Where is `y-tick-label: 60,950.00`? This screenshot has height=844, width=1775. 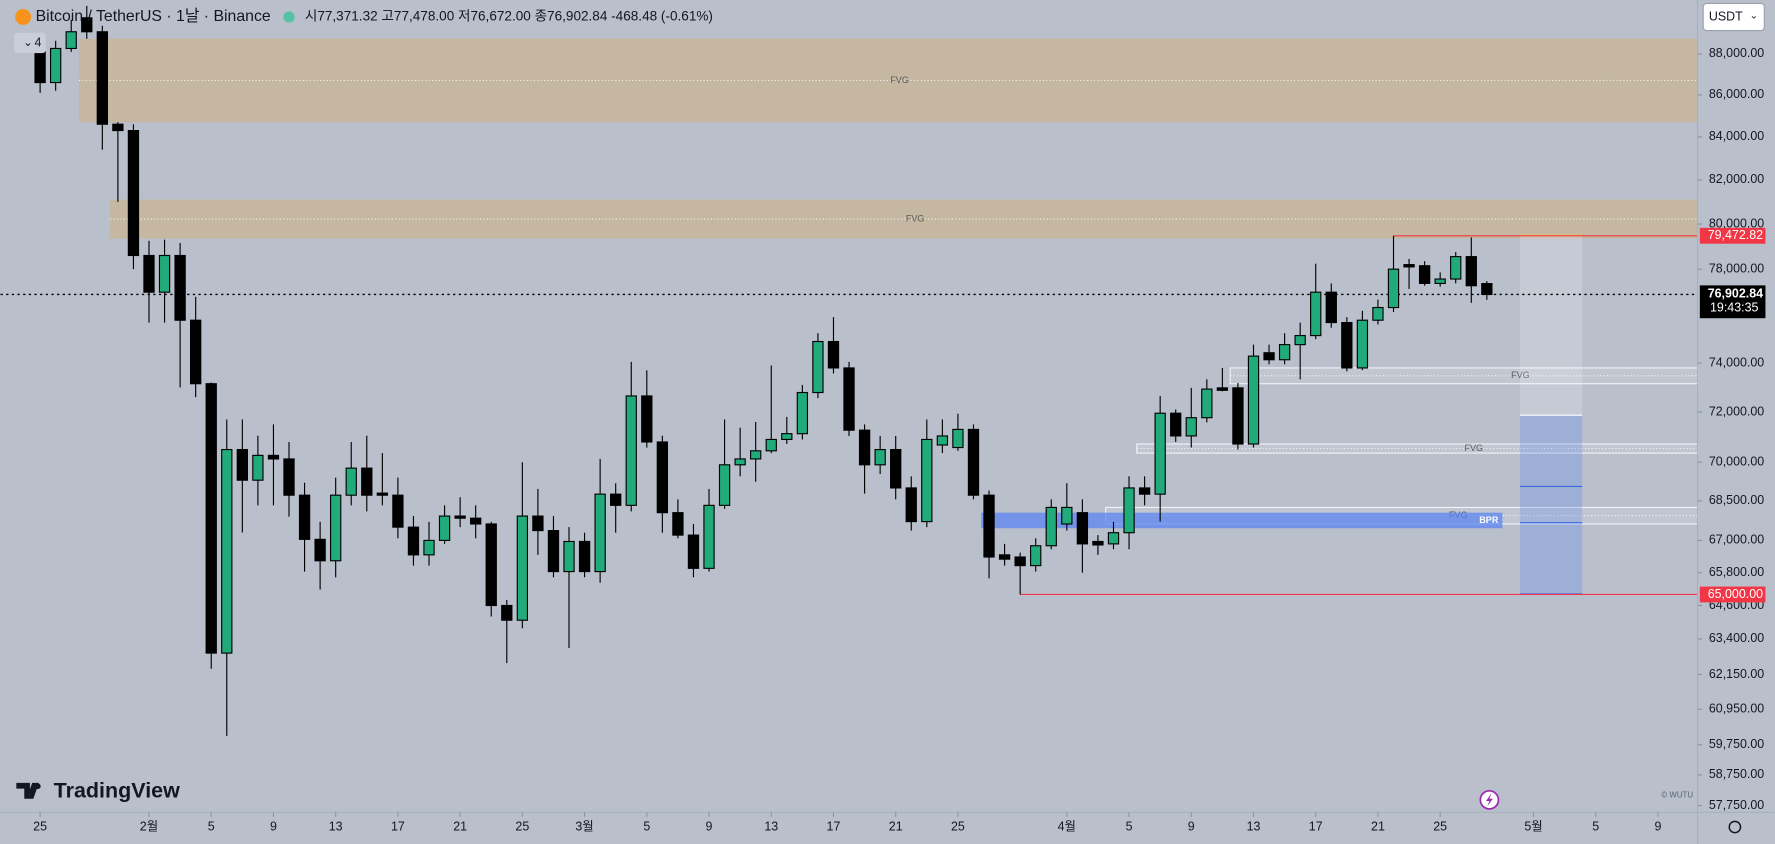
y-tick-label: 60,950.00 is located at coordinates (1736, 709).